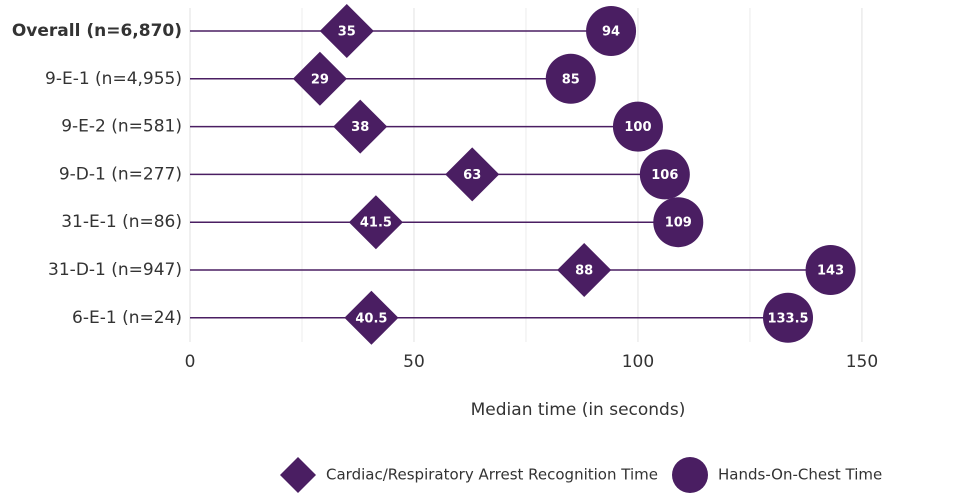 Image resolution: width=956 pixels, height=498 pixels. What do you see at coordinates (638, 362) in the screenshot?
I see `x-tick-label: 100` at bounding box center [638, 362].